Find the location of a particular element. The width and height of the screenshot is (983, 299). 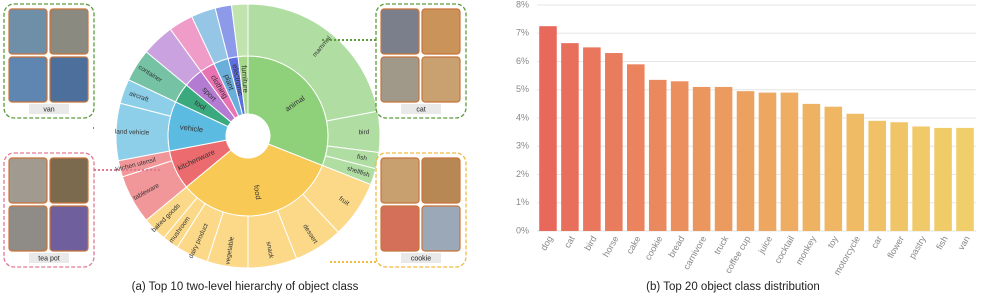

y-tick-label: 7% is located at coordinates (522, 33).